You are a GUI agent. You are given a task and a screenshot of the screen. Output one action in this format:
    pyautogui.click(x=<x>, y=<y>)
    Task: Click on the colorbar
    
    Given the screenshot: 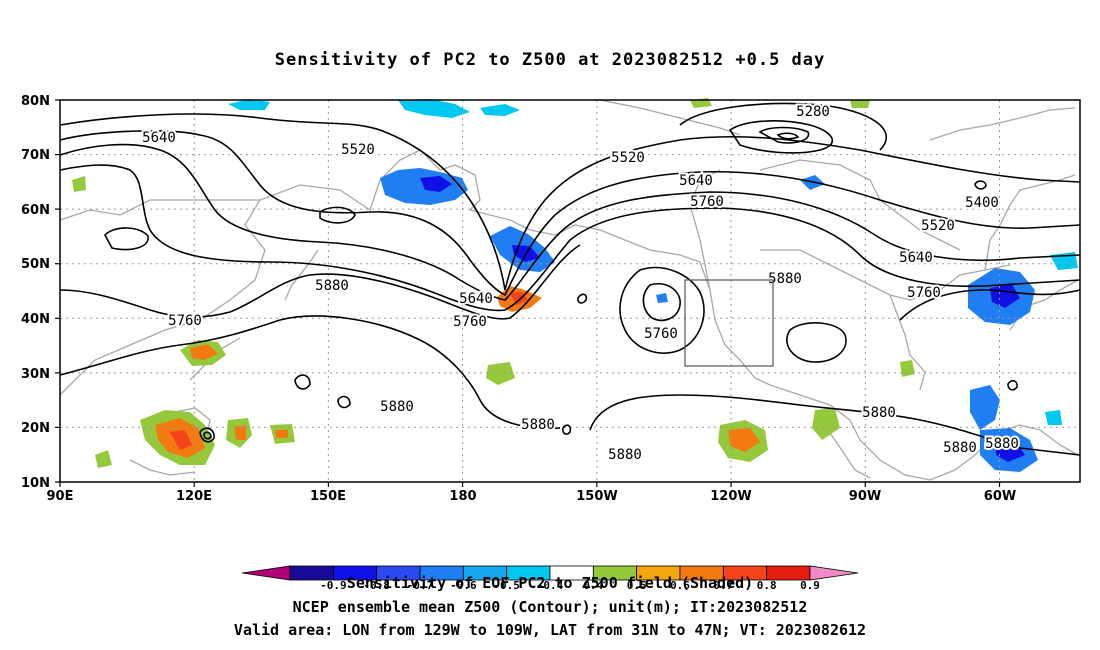 What is the action you would take?
    pyautogui.click(x=550, y=573)
    